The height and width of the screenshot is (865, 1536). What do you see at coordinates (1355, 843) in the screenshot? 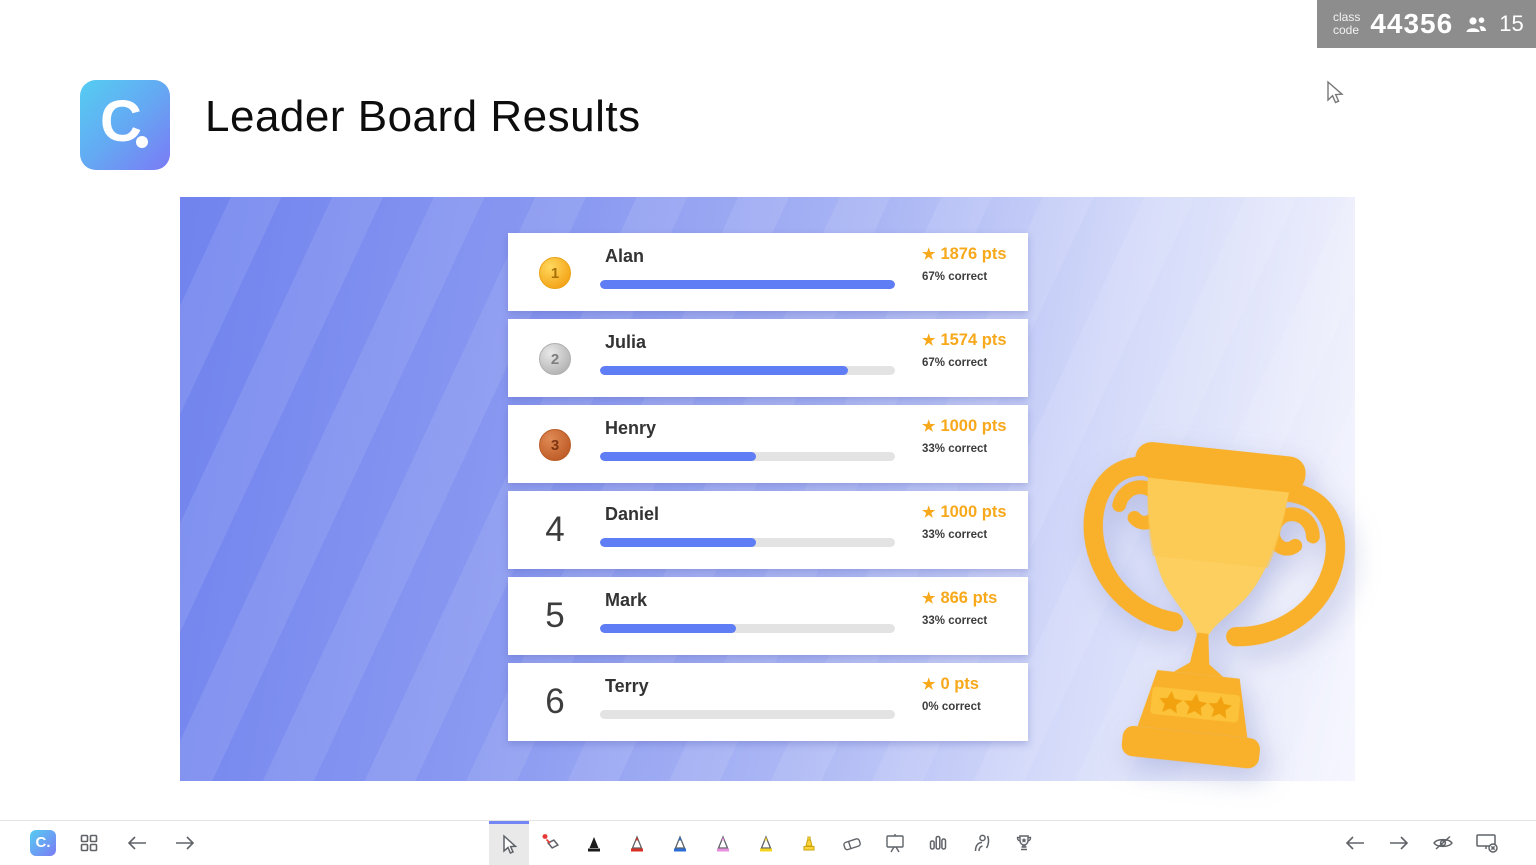
I see `previous-slide-icon-right` at bounding box center [1355, 843].